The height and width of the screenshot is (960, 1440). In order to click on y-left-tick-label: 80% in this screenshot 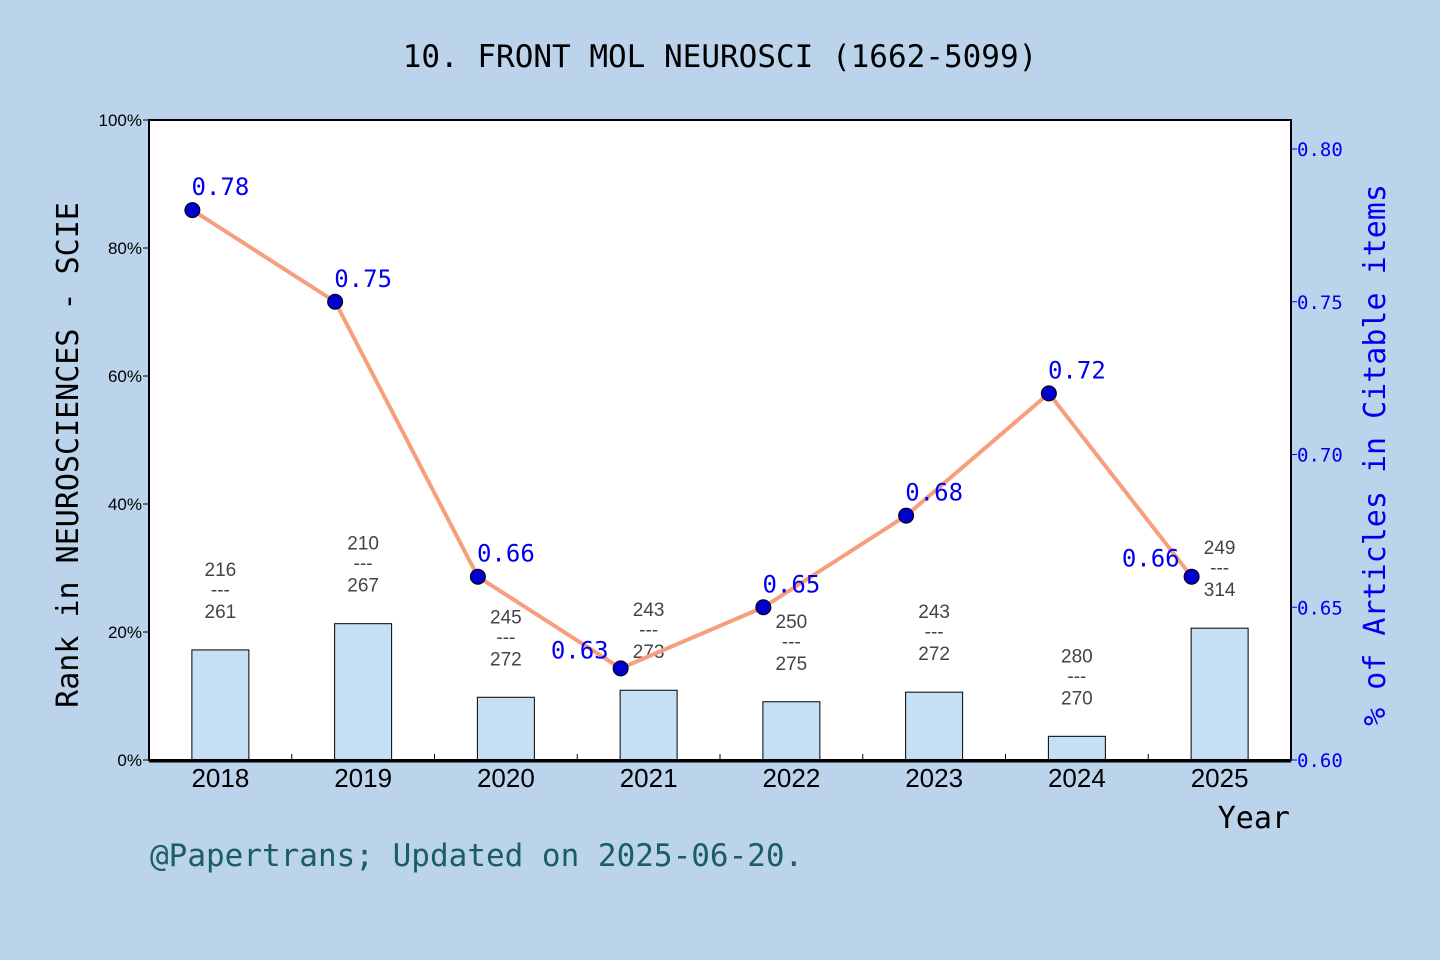, I will do `click(125, 248)`.